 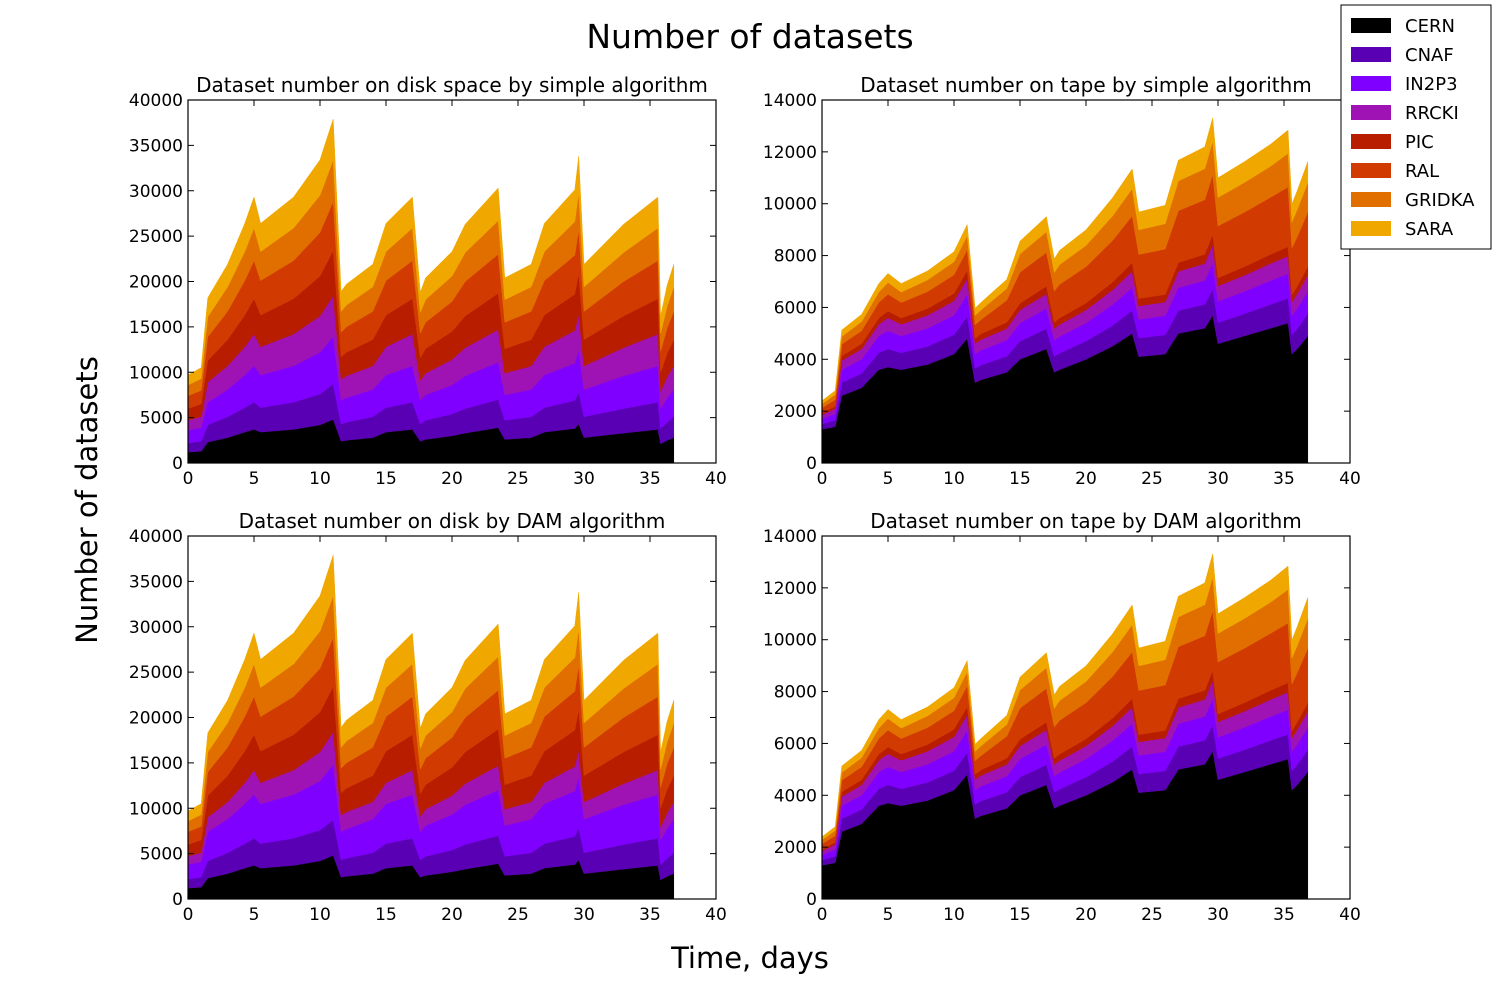 What do you see at coordinates (1371, 199) in the screenshot?
I see `legend-swatch-gridka` at bounding box center [1371, 199].